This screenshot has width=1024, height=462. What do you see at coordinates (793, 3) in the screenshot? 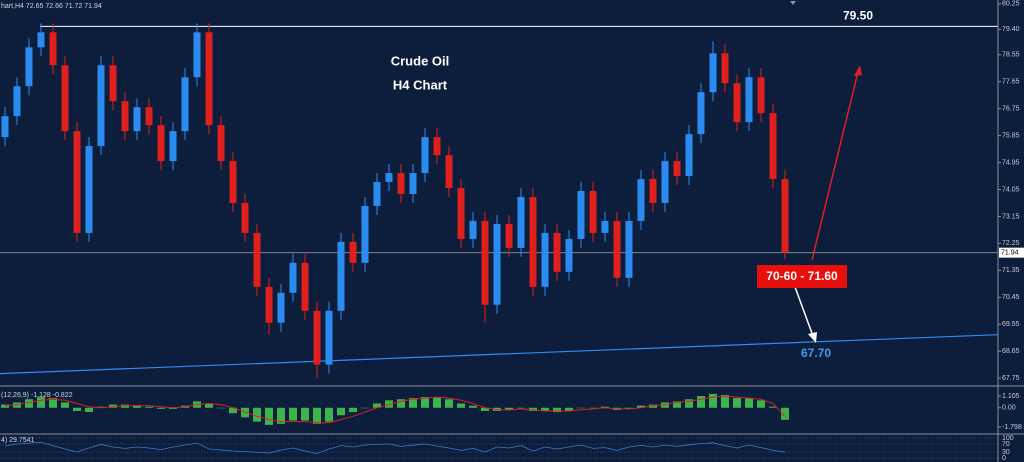
I see `shift-marker` at bounding box center [793, 3].